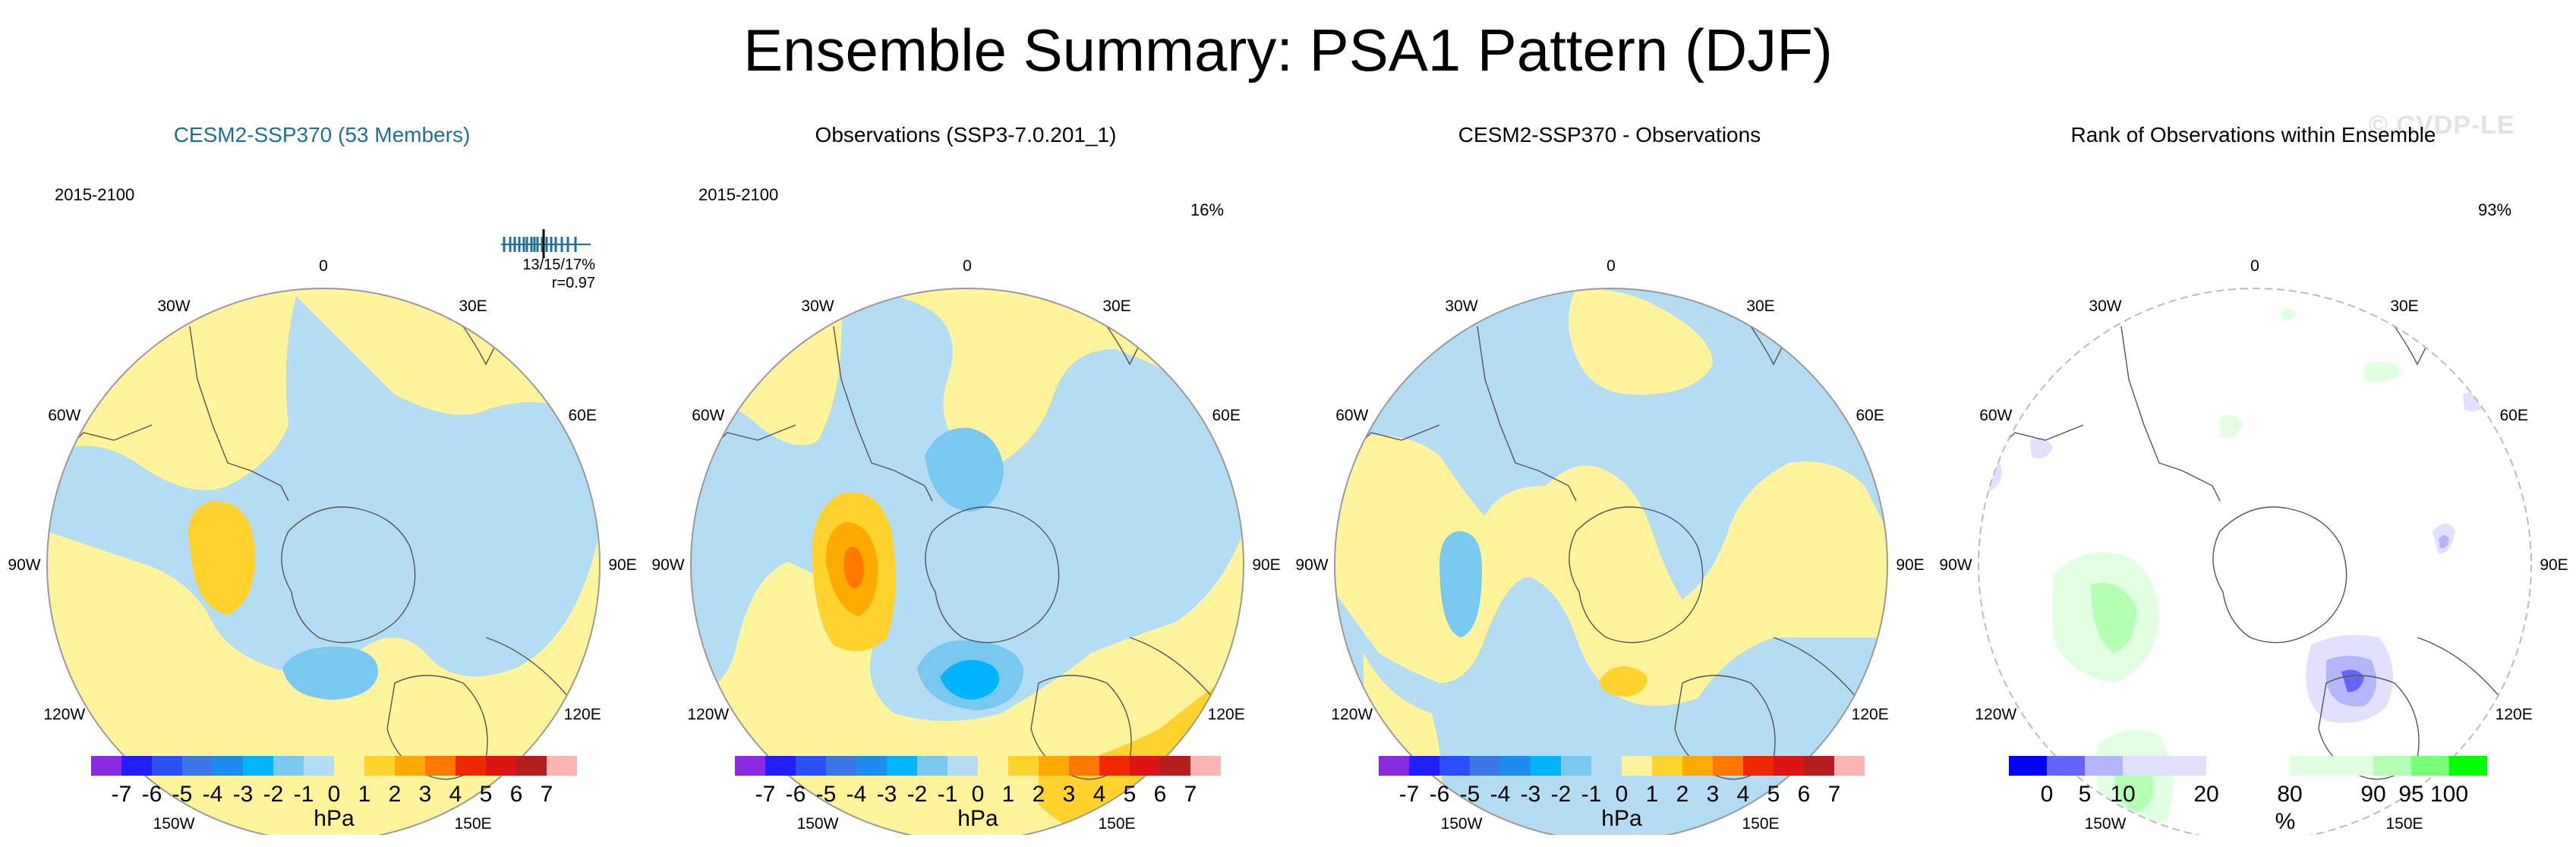 This screenshot has height=847, width=2576. Describe the element at coordinates (2289, 794) in the screenshot. I see `colorbar-tick: 80` at that location.